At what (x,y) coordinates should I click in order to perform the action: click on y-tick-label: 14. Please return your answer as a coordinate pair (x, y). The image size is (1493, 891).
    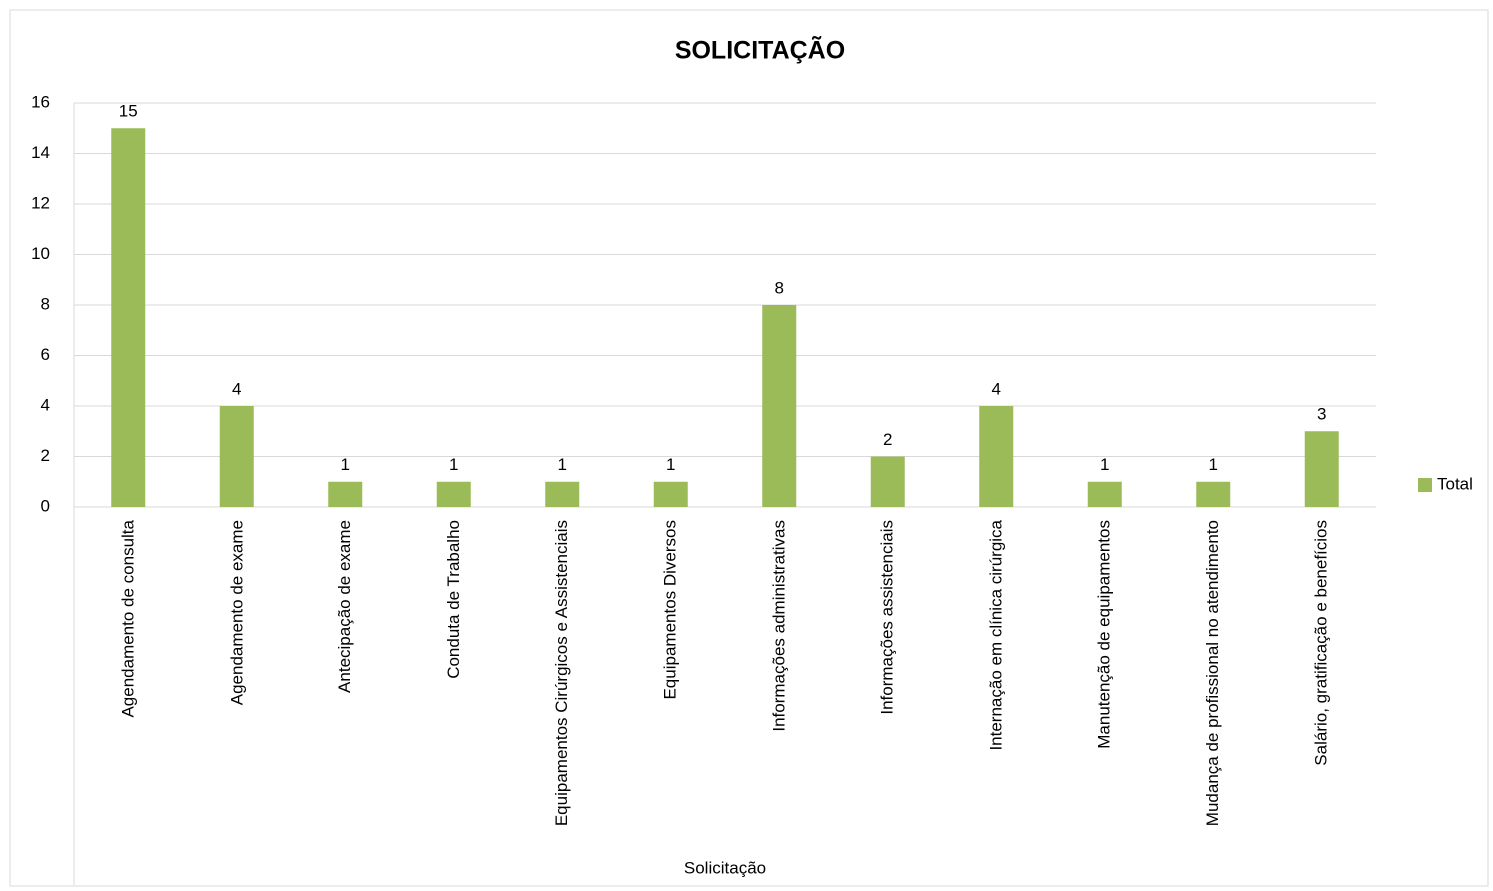
    Looking at the image, I should click on (40, 152).